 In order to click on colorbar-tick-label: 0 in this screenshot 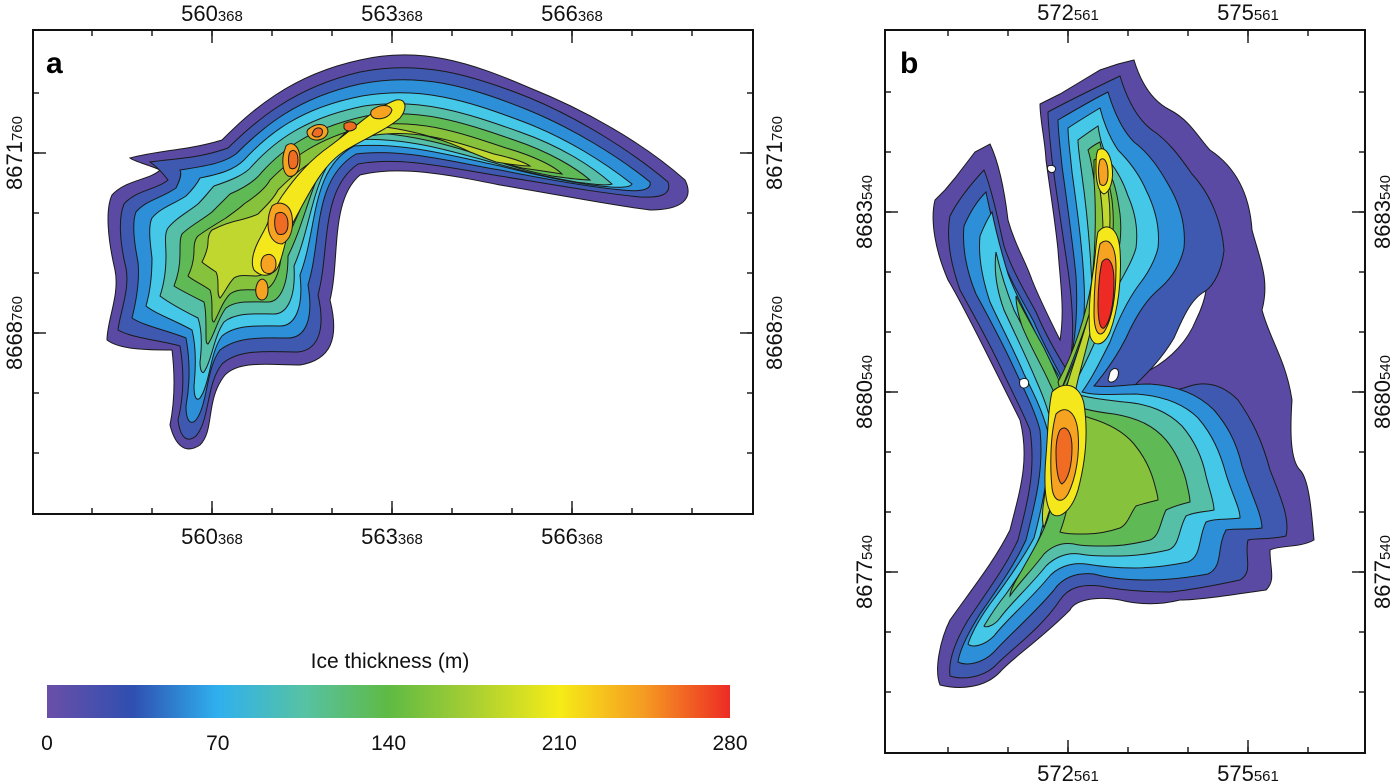, I will do `click(47, 743)`.